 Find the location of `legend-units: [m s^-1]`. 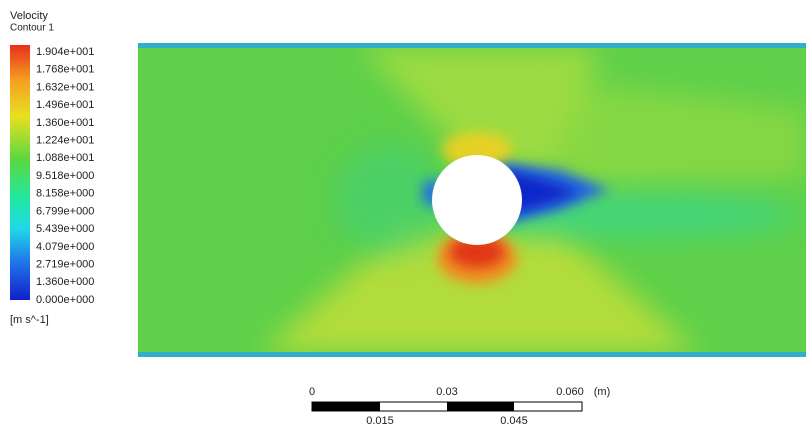

legend-units: [m s^-1] is located at coordinates (29, 320).